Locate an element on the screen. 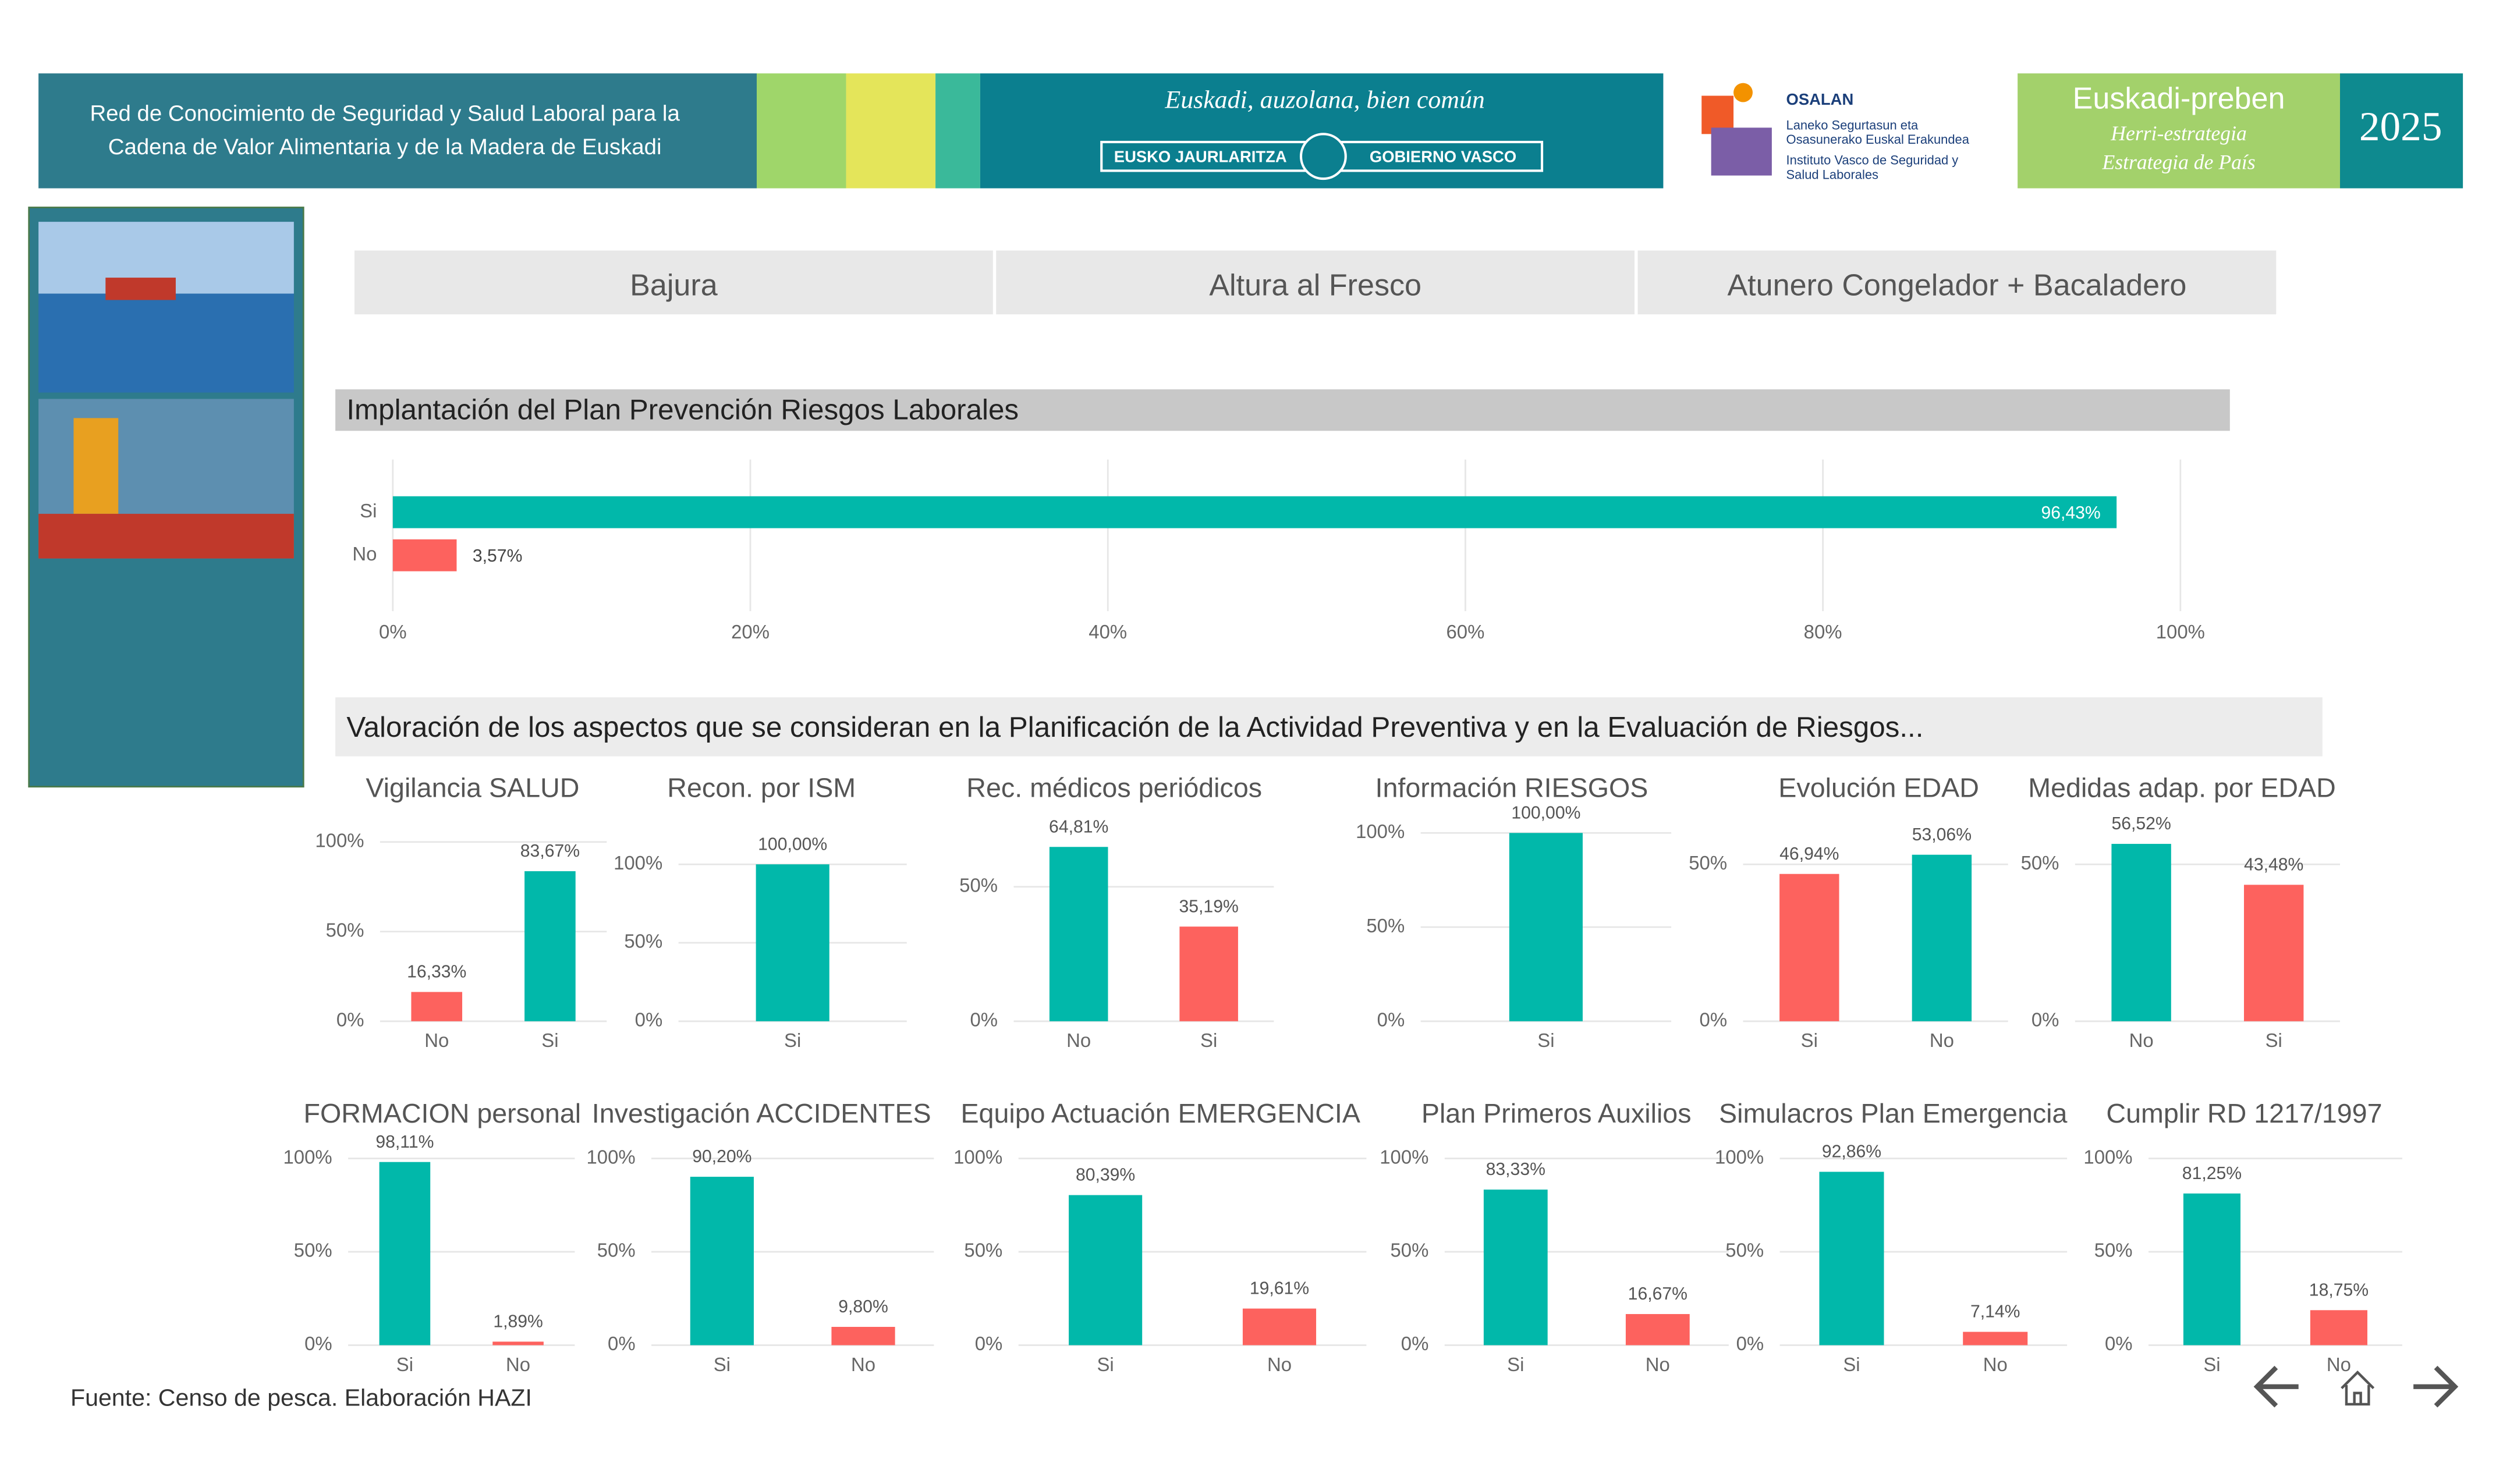  arrow-left is located at coordinates (2276, 1386).